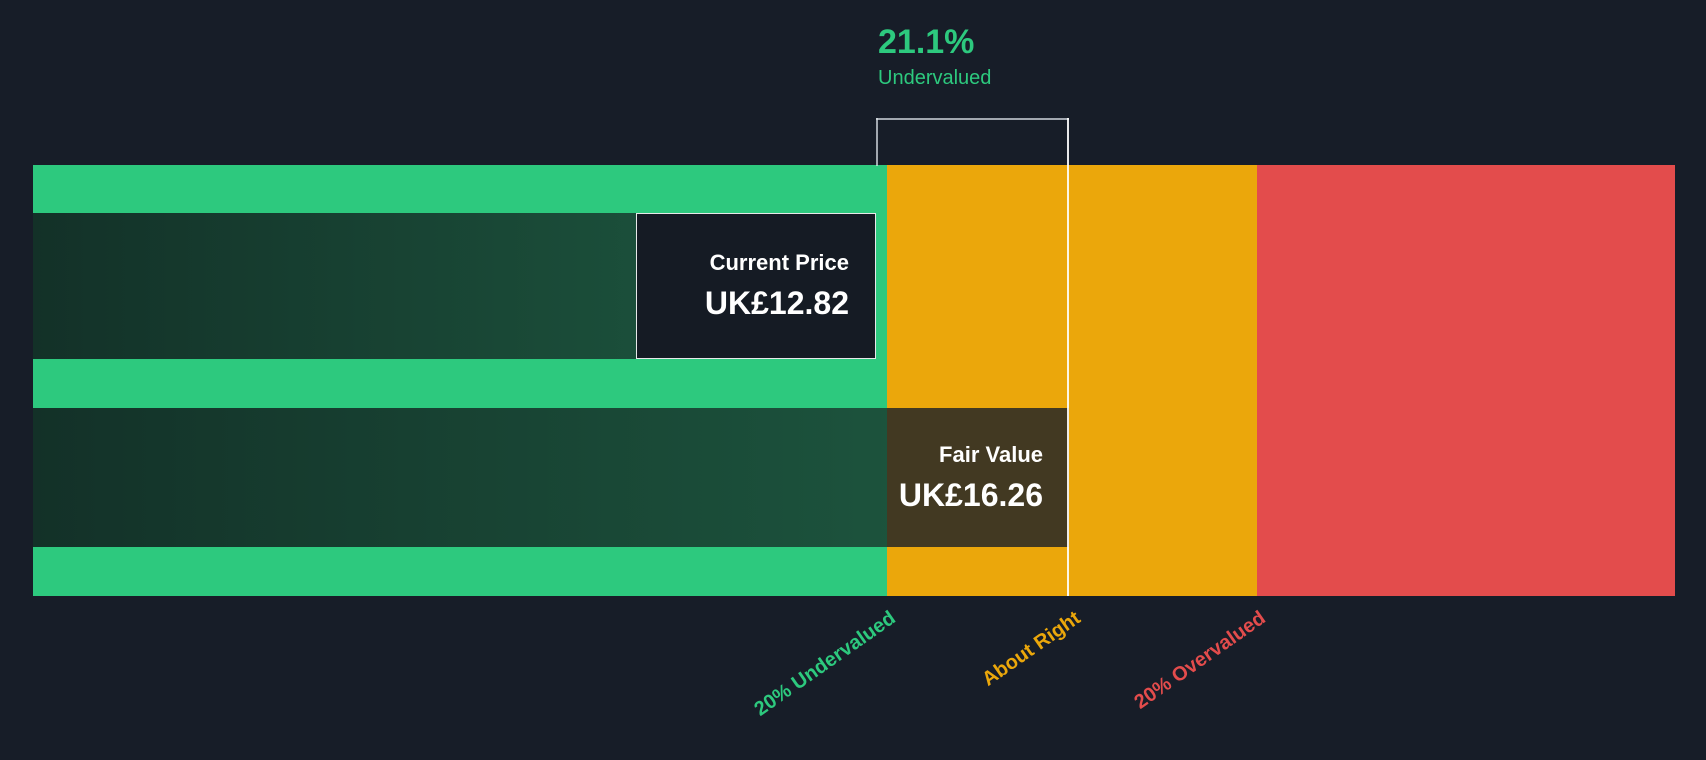 The height and width of the screenshot is (760, 1706). I want to click on fair-value-value: UK£16.26, so click(970, 494).